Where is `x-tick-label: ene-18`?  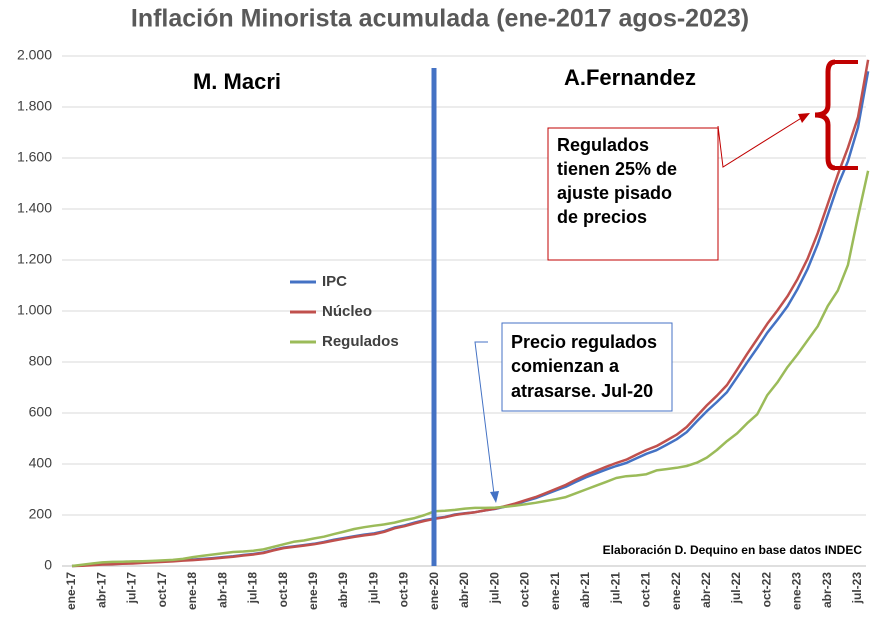
x-tick-label: ene-18 is located at coordinates (192, 591).